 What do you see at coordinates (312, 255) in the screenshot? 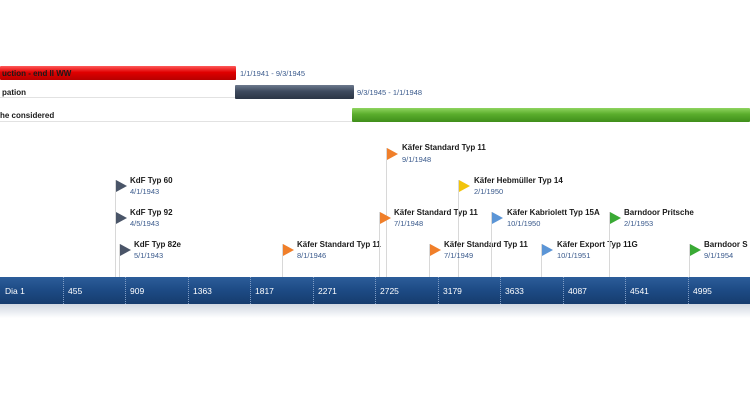
I see `milestone-date: 8/1/1946` at bounding box center [312, 255].